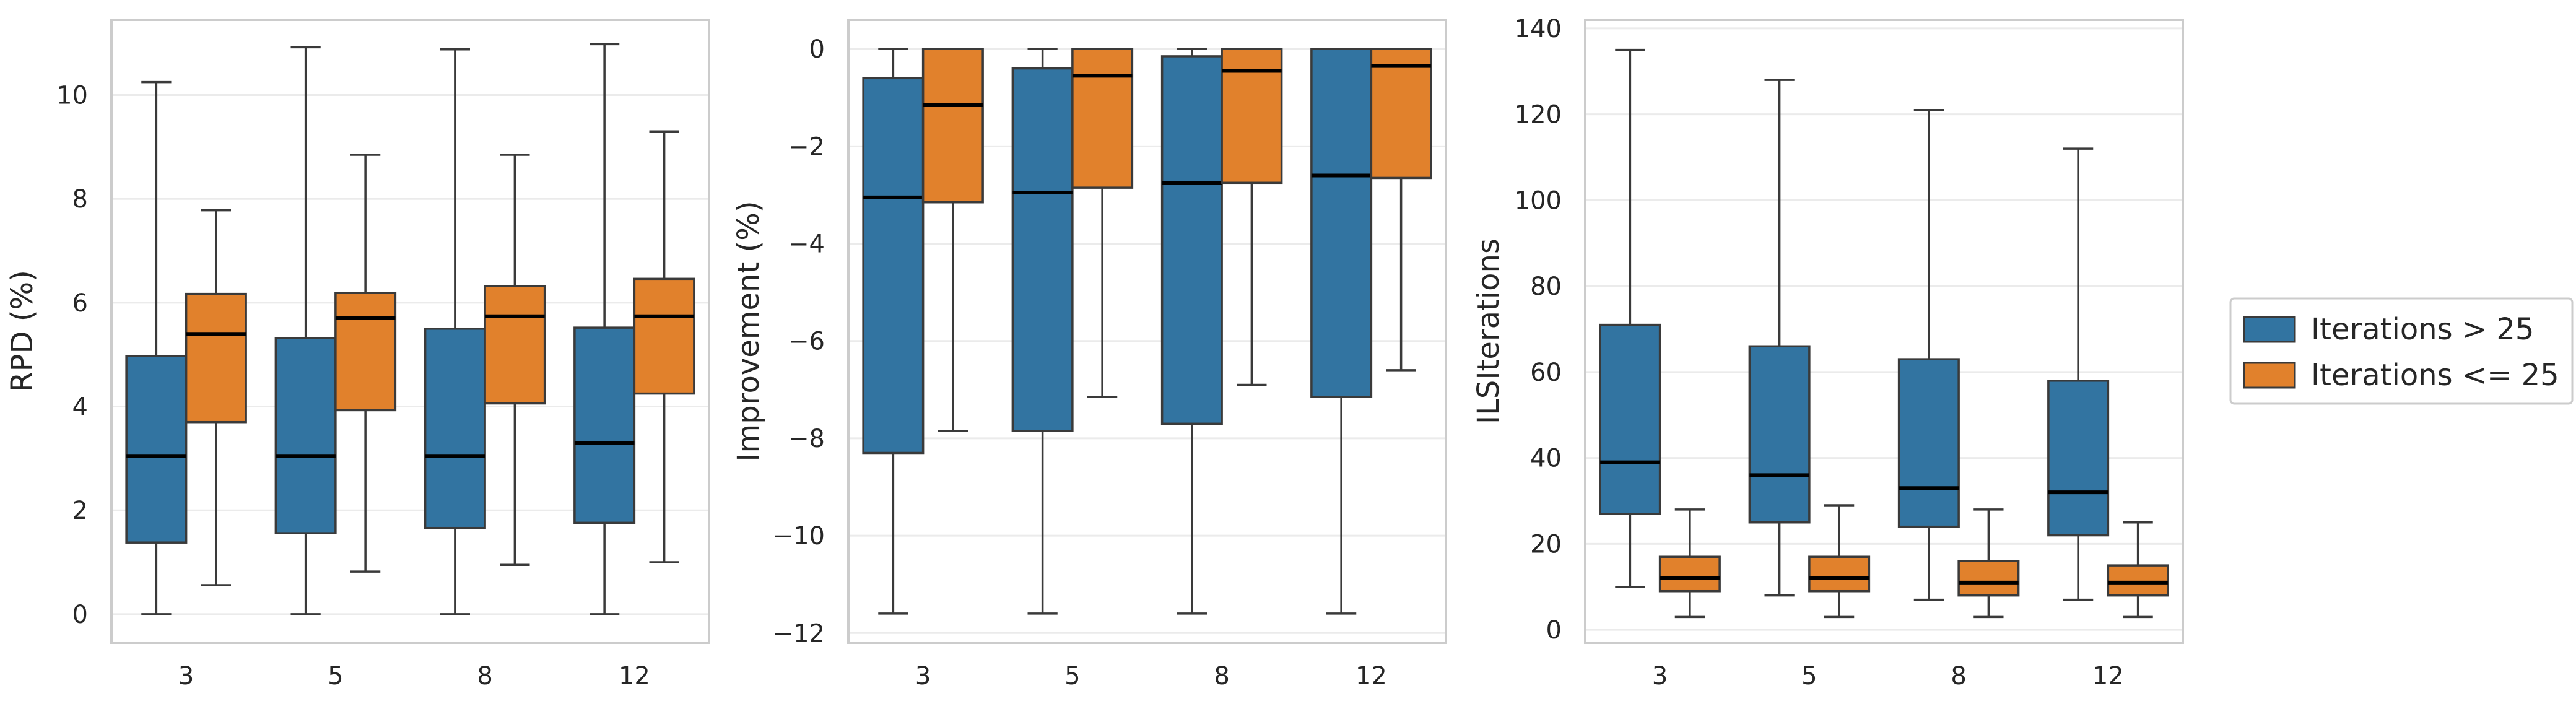  What do you see at coordinates (80, 407) in the screenshot?
I see `y-tick-label: 4` at bounding box center [80, 407].